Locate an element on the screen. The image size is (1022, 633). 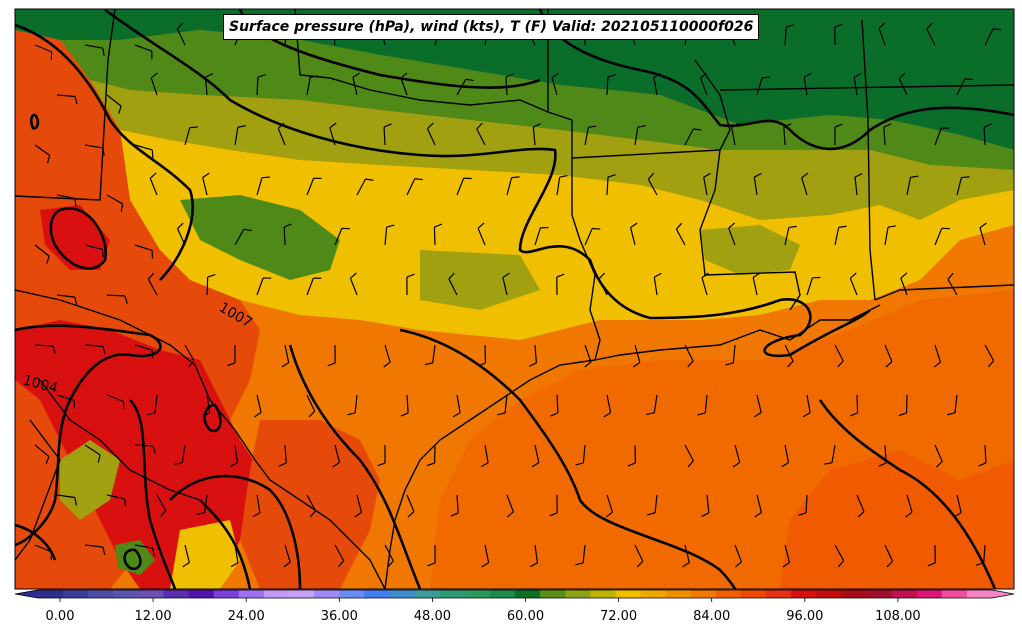
colorbar-tick-label: 96.00 is located at coordinates (804, 616).